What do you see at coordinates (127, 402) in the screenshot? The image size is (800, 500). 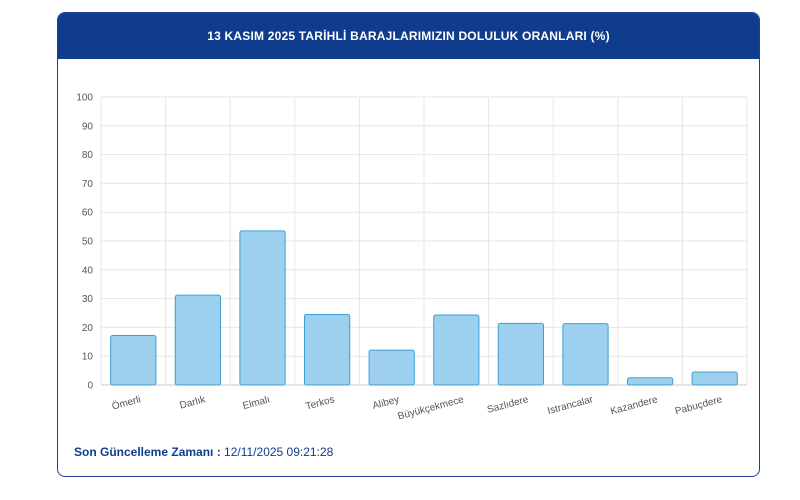 I see `x-tick-label: Ömerli` at bounding box center [127, 402].